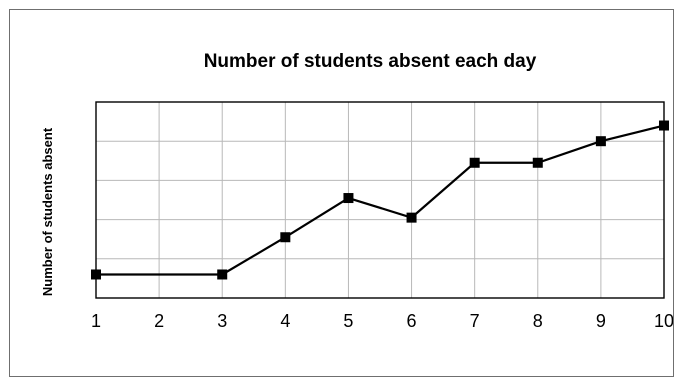  Describe the element at coordinates (348, 321) in the screenshot. I see `x-tick-label: 5` at that location.